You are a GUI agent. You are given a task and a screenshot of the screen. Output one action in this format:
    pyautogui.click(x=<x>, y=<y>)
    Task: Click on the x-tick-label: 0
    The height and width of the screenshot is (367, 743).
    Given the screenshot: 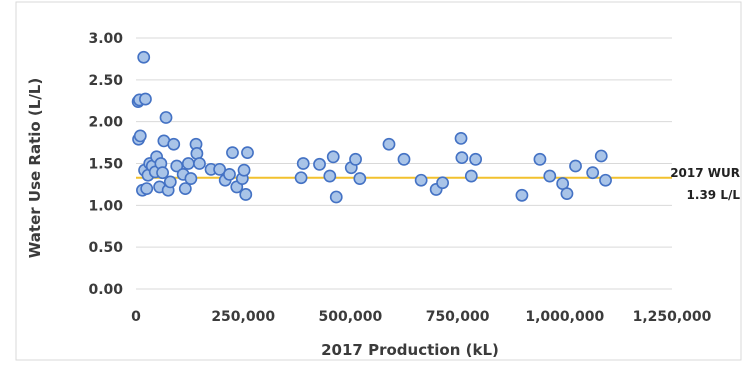 What is the action you would take?
    pyautogui.click(x=136, y=317)
    